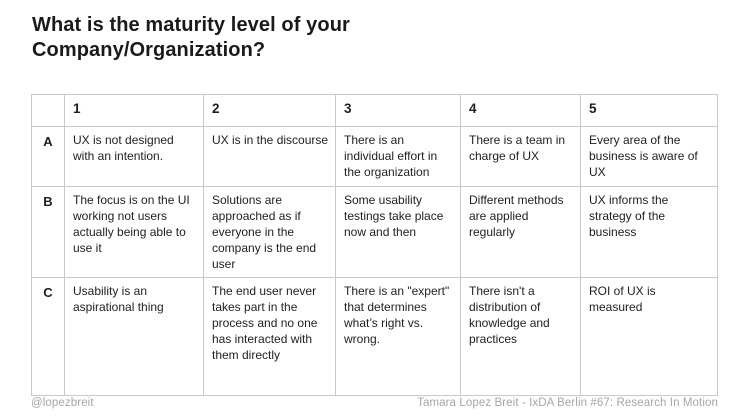 The image size is (750, 419). I want to click on table-corner-cell, so click(48, 110).